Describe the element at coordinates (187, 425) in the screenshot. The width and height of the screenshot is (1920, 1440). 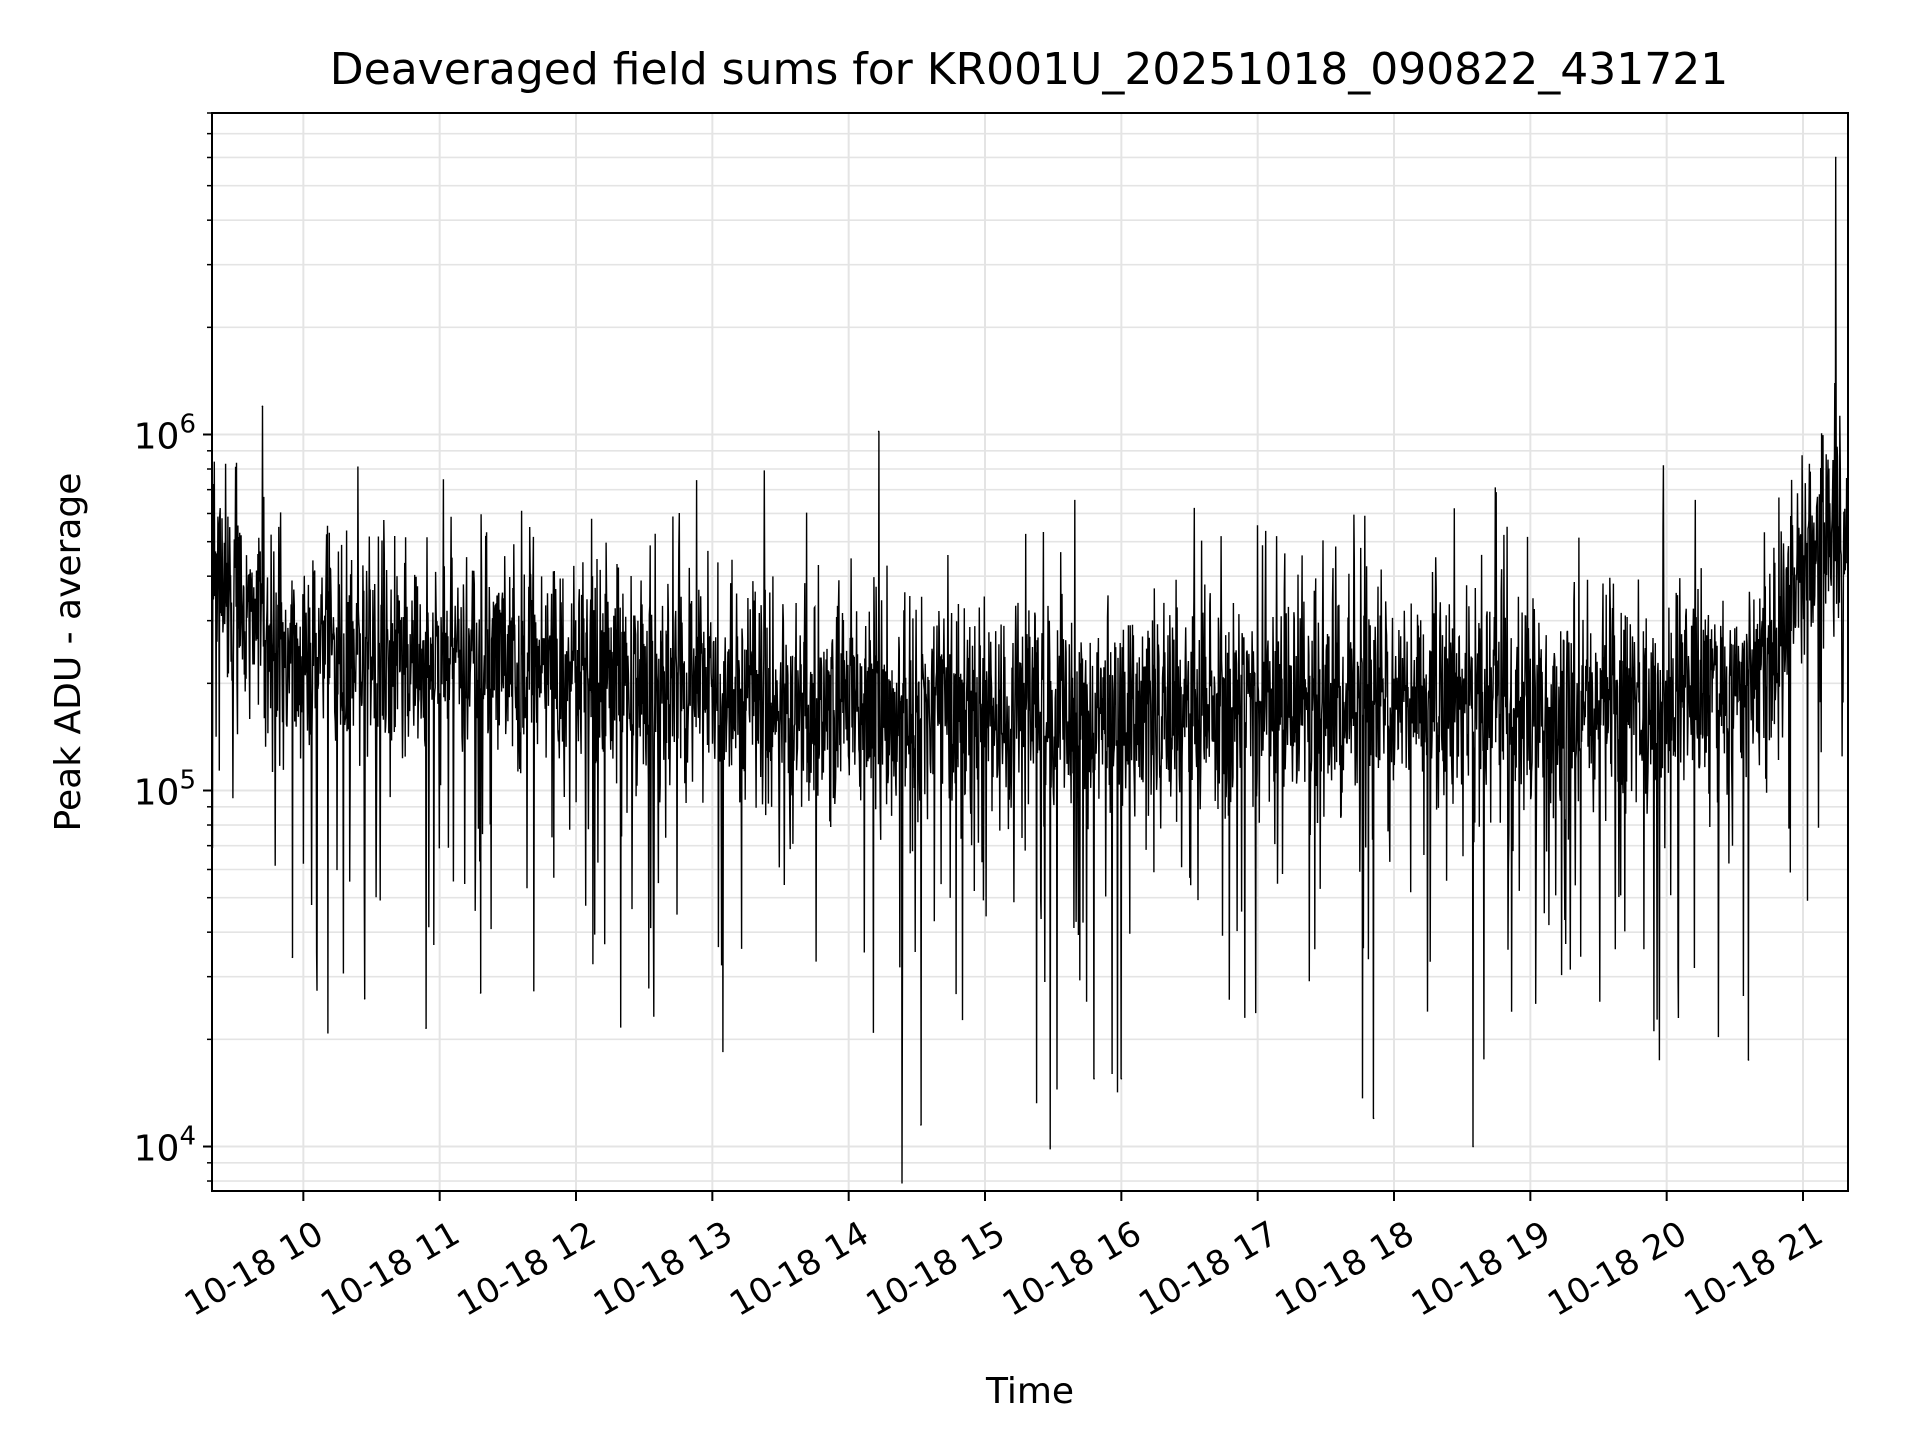
I see `y-tick-label-exponent: 6` at that location.